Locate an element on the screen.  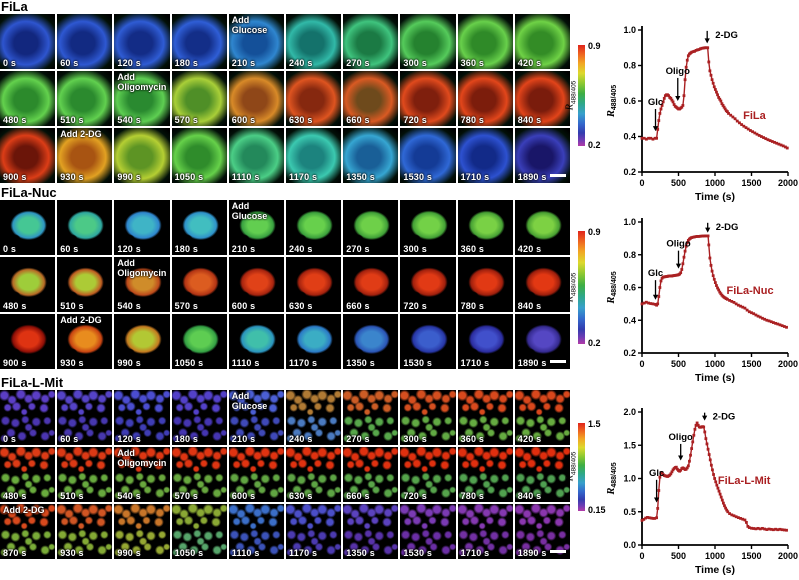
montage-tile: 240 s is located at coordinates (314, 41).